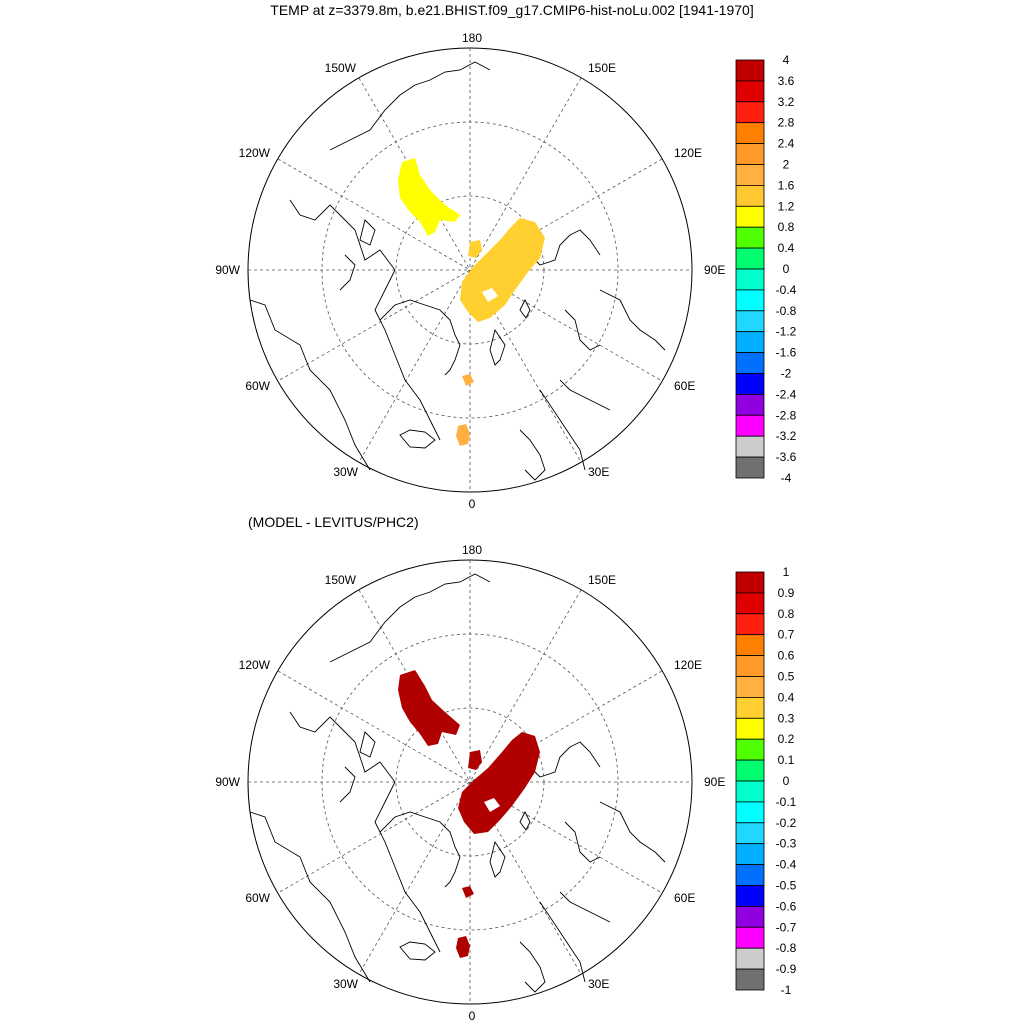 This screenshot has width=1024, height=1024. Describe the element at coordinates (472, 1016) in the screenshot. I see `bottom-lon-0: 0` at that location.